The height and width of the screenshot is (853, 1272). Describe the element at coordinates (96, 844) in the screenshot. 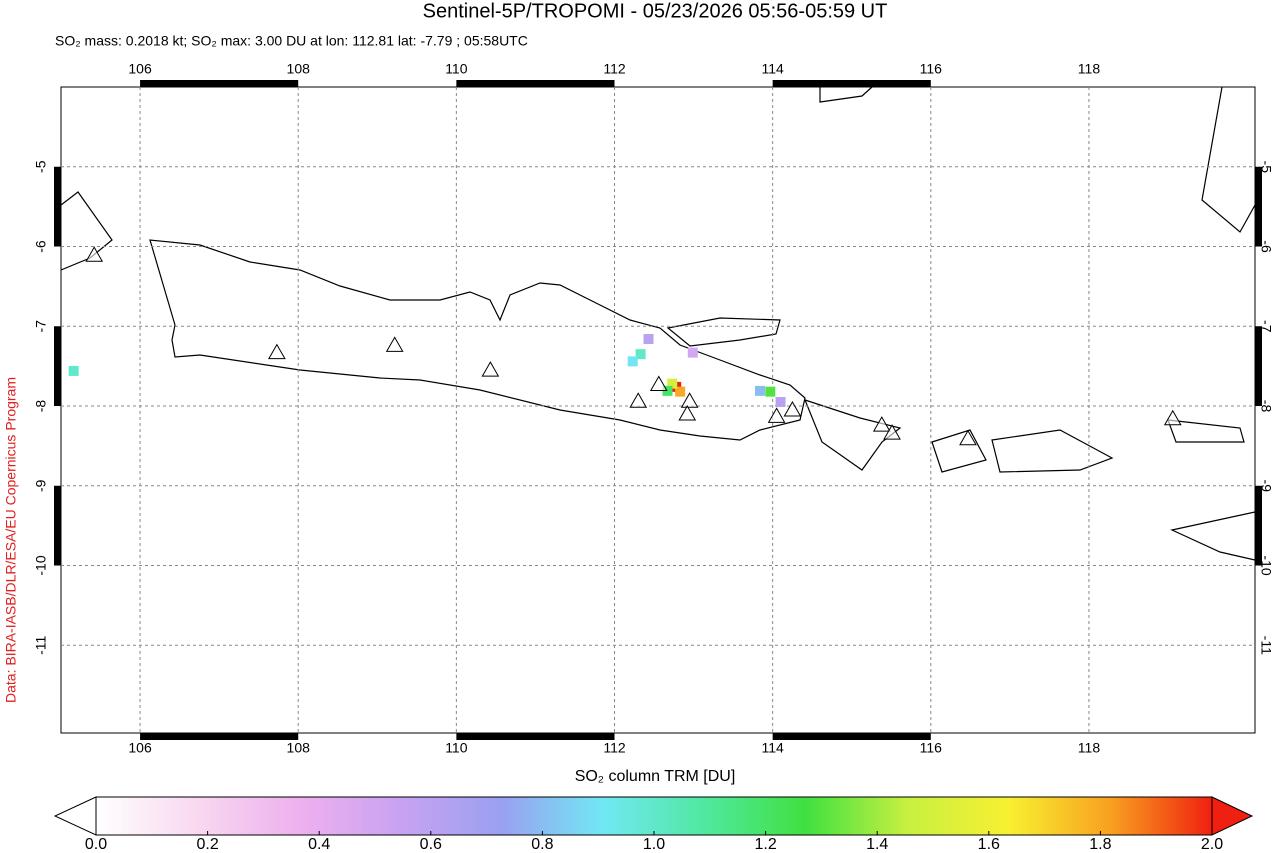

I see `colorbar-tick-label: 0.0` at that location.